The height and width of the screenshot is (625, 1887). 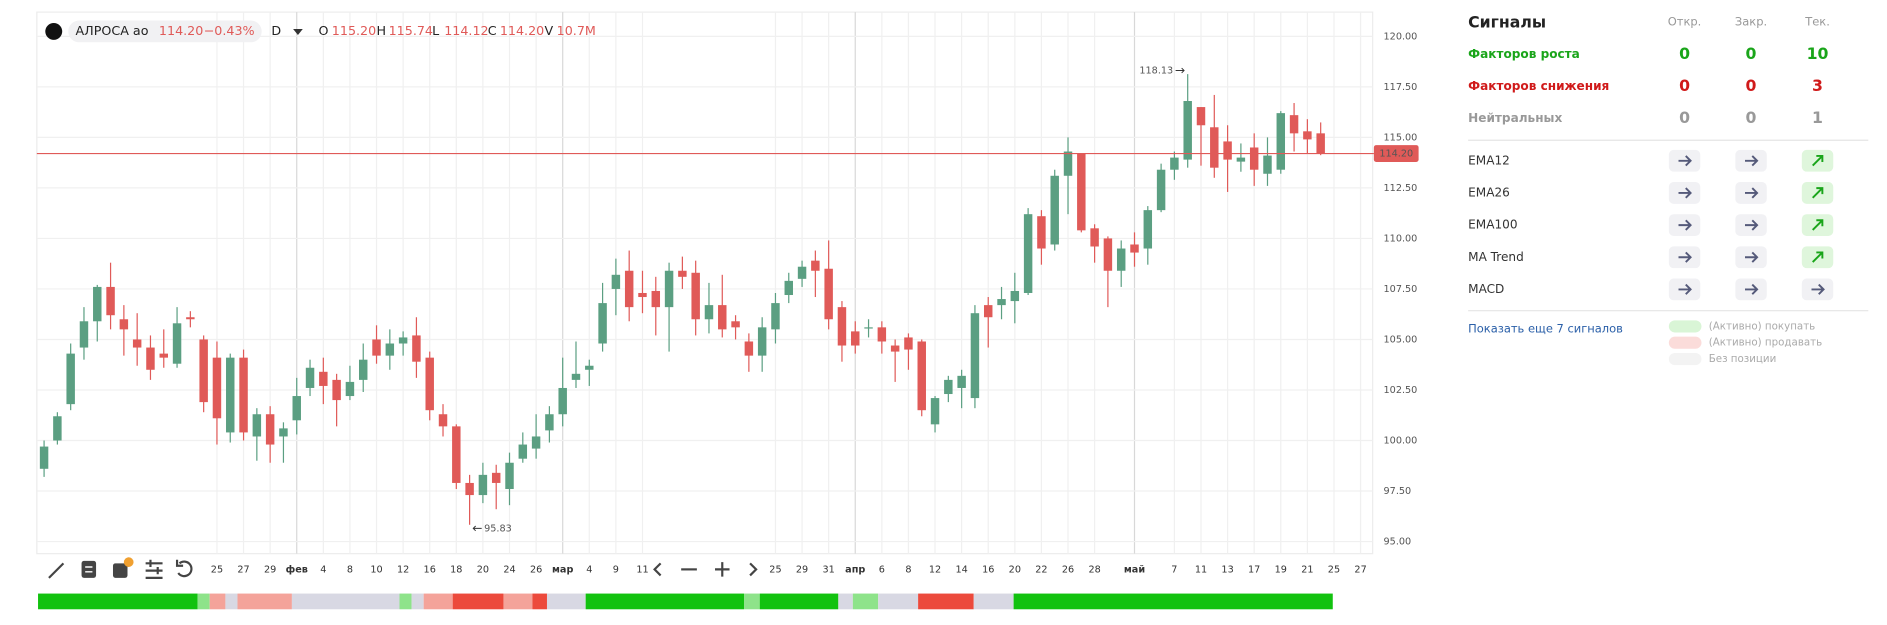 I want to click on settings-tool, so click(x=154, y=569).